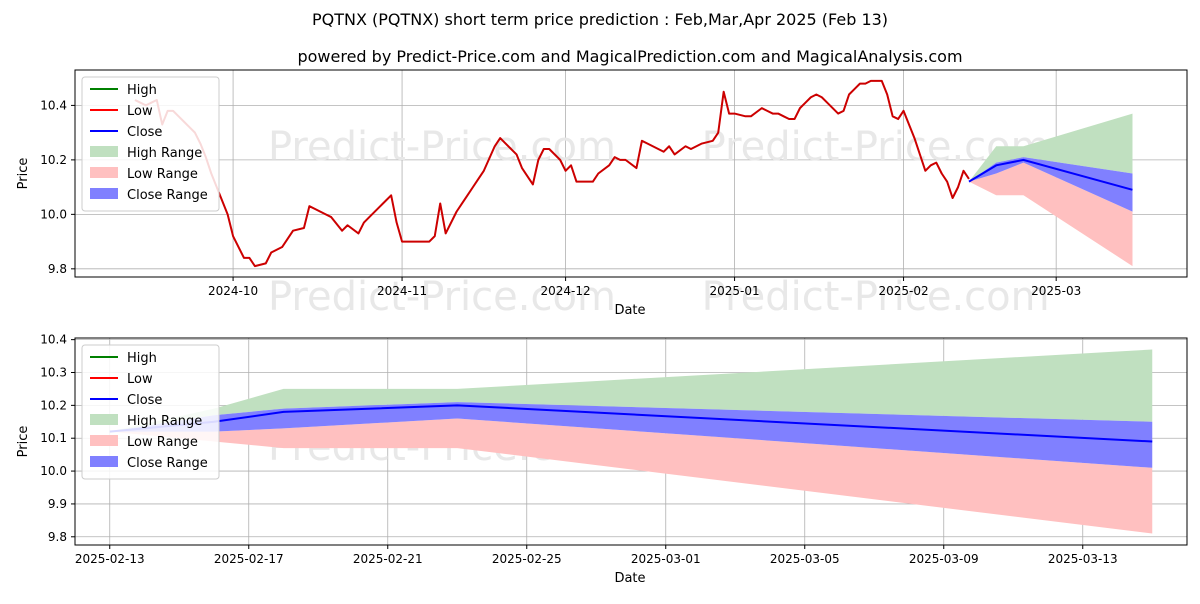  Describe the element at coordinates (388, 559) in the screenshot. I see `x-tick-label: 2025-02-21` at that location.